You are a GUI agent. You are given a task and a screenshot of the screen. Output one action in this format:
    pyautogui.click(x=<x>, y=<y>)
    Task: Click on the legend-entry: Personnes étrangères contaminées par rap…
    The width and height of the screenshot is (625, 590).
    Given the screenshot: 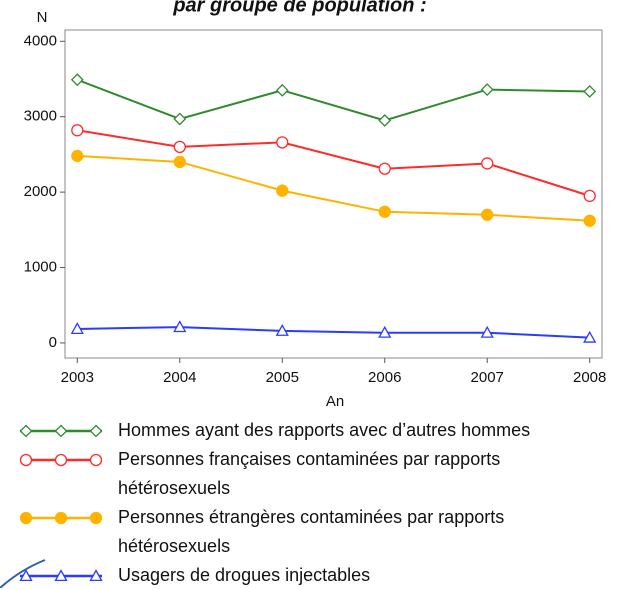 What is the action you would take?
    pyautogui.click(x=318, y=532)
    